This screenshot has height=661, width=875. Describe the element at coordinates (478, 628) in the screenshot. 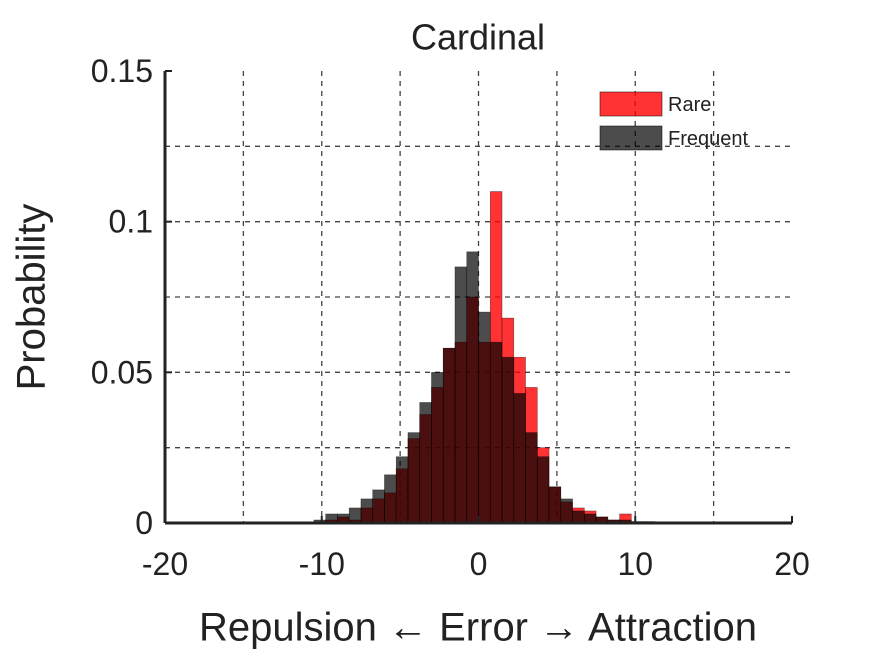

I see `x-axis-label: Repulsion ← Error → Attraction` at that location.